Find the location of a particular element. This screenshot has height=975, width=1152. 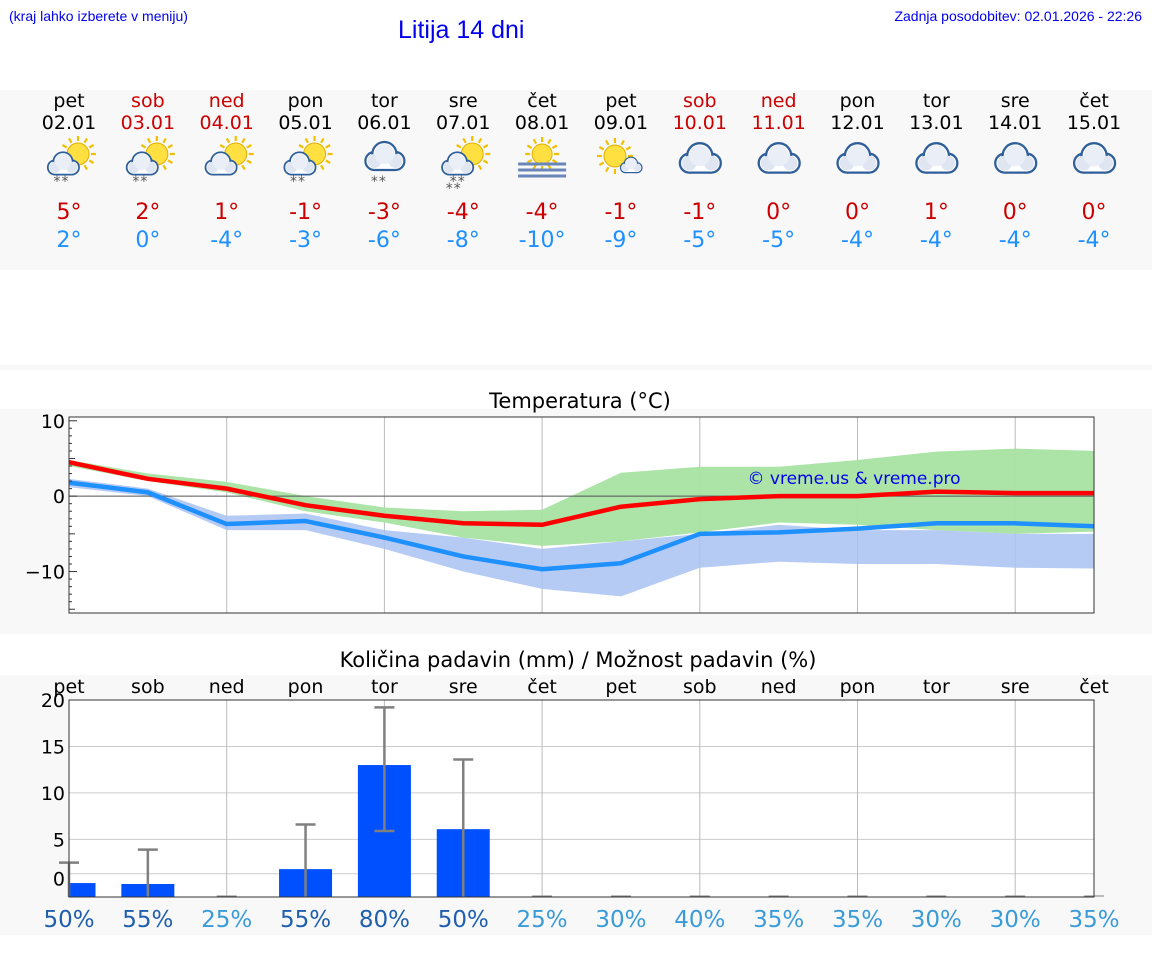

temp-max: 5° is located at coordinates (69, 212).